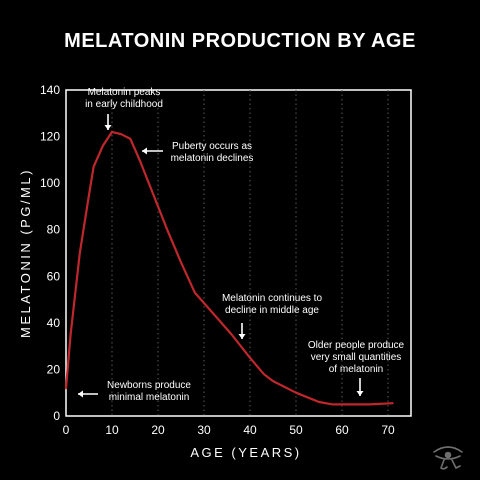 This screenshot has height=480, width=480. What do you see at coordinates (54, 276) in the screenshot?
I see `y-tick-label: 60` at bounding box center [54, 276].